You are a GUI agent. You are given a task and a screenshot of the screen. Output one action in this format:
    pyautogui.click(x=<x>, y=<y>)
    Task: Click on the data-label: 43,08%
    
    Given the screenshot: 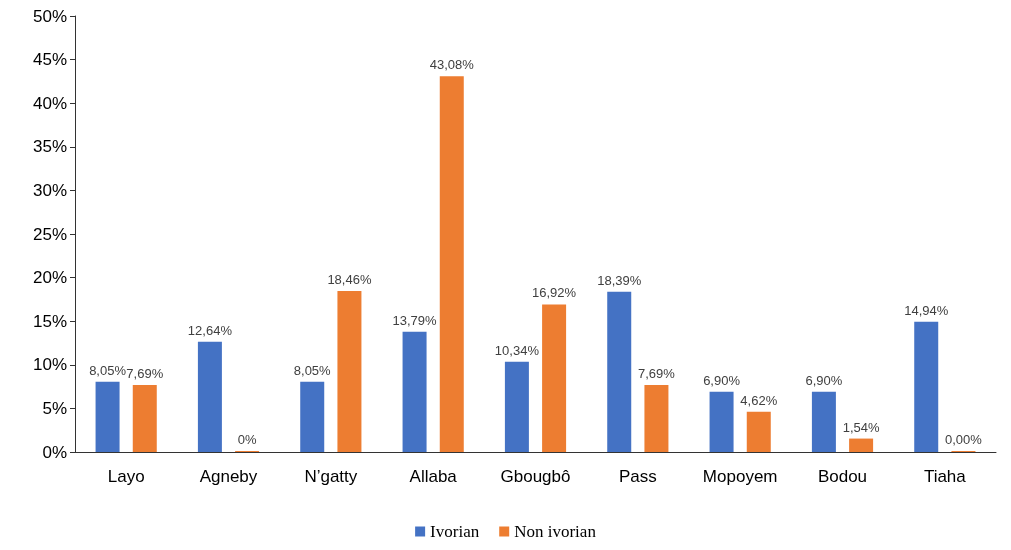 What is the action you would take?
    pyautogui.click(x=452, y=65)
    